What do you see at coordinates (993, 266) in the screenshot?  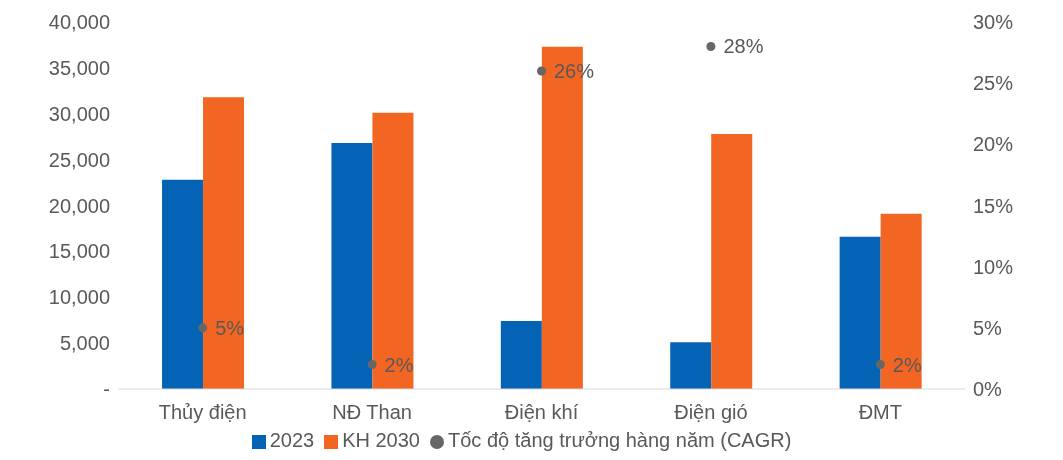 I see `y2-tick-label: 10%` at bounding box center [993, 266].